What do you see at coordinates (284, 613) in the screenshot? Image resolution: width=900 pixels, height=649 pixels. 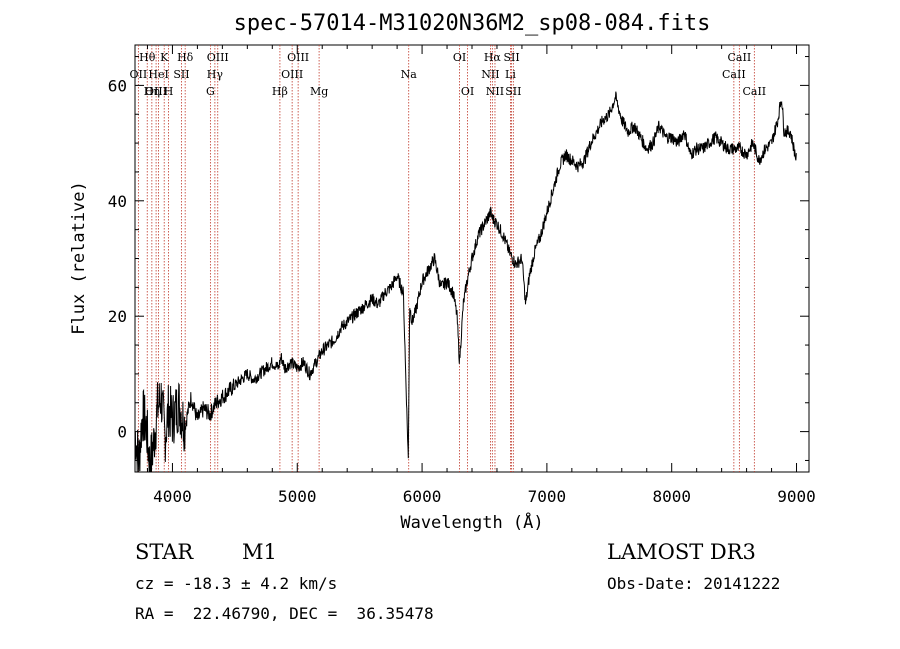 I see `ra-dec-coordinates: RA = 22.46790, DEC = 36.35478` at bounding box center [284, 613].